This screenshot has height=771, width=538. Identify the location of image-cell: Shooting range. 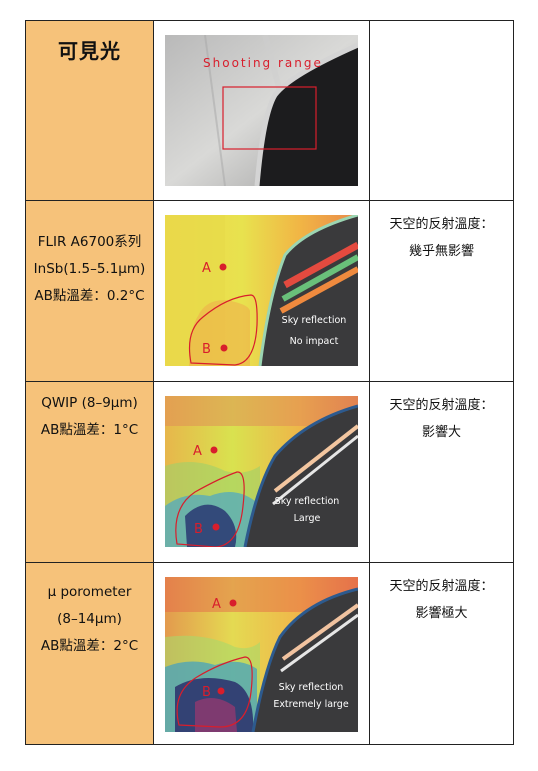
(262, 110).